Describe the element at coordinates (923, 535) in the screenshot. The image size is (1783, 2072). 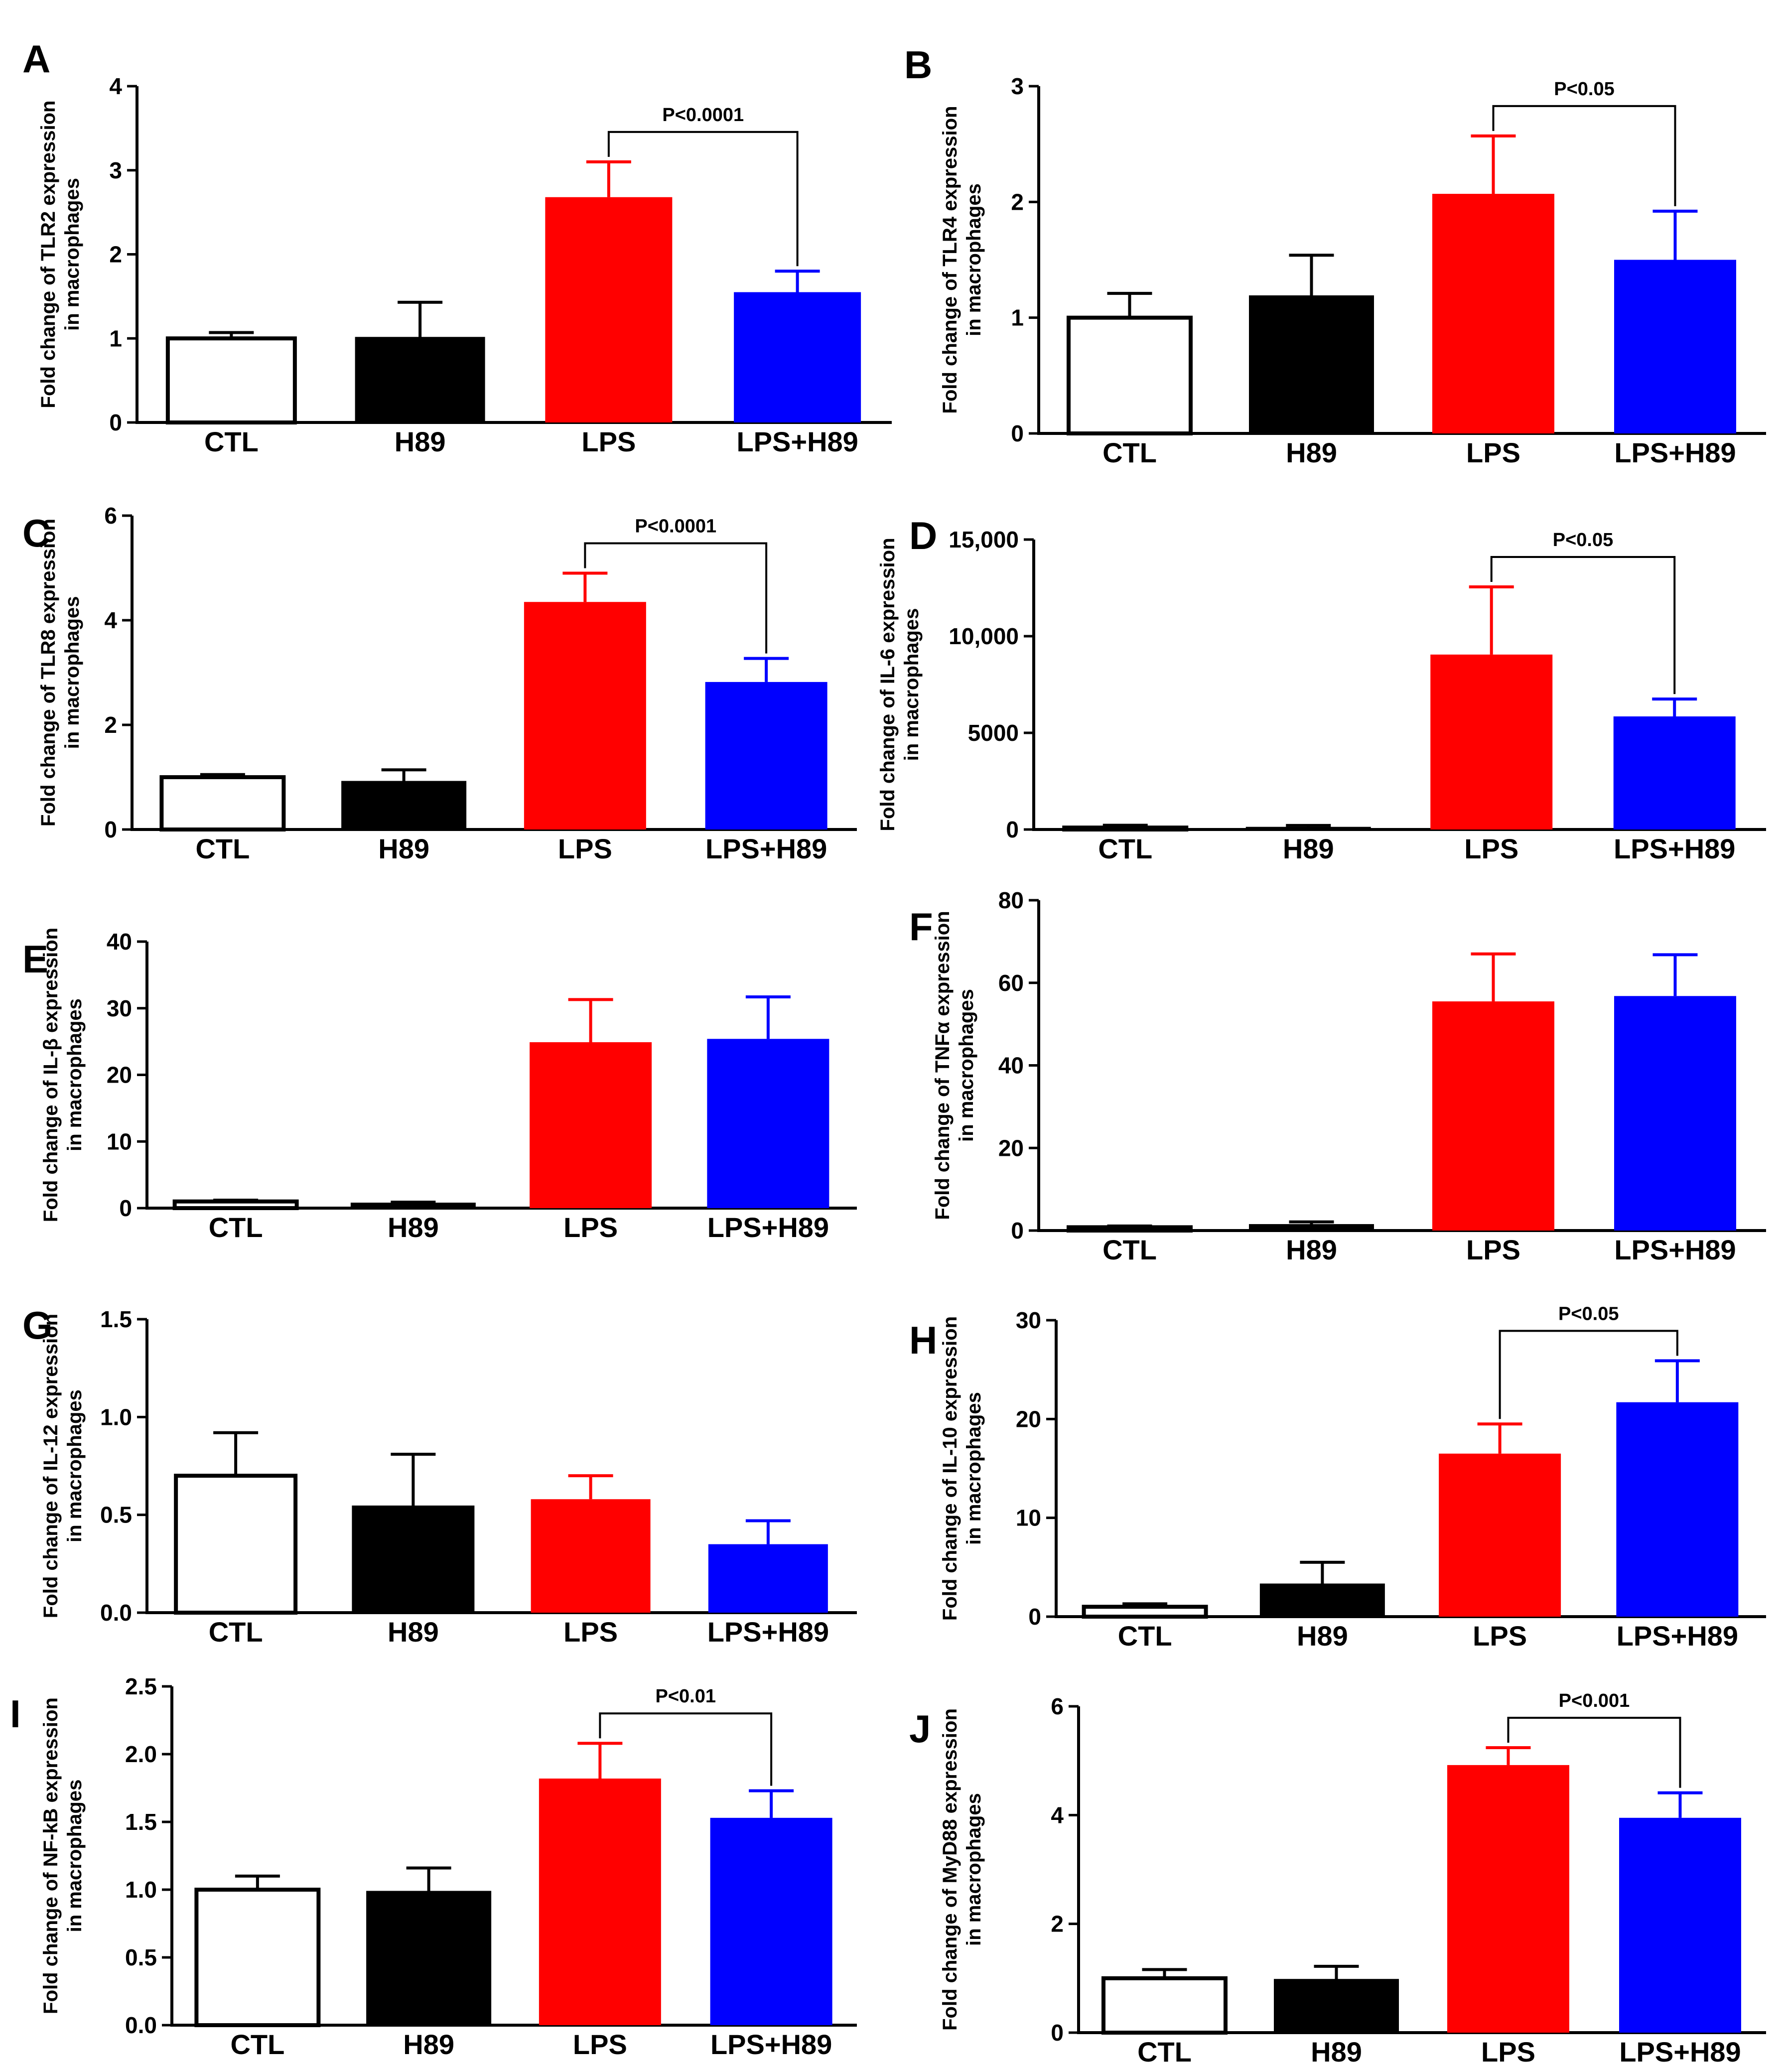
I see `panel-letter: D` at that location.